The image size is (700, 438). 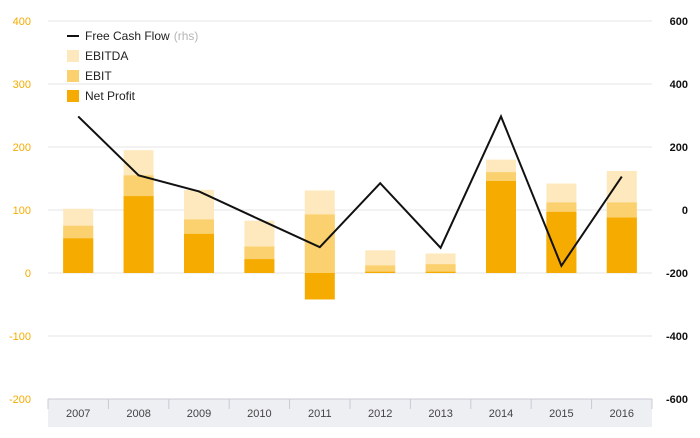 I want to click on left-axis-tick-label: 0, so click(x=28, y=274).